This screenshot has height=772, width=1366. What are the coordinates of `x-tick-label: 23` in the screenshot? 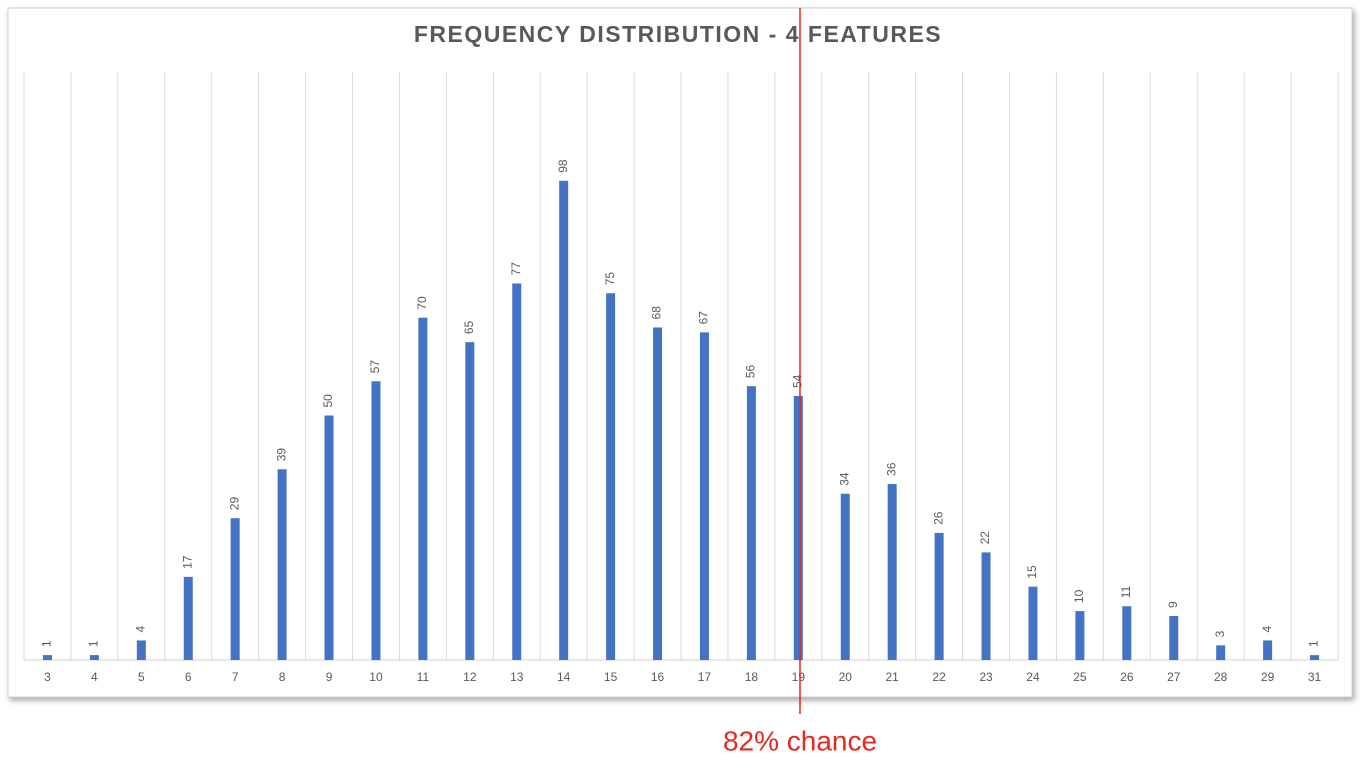 It's located at (986, 677).